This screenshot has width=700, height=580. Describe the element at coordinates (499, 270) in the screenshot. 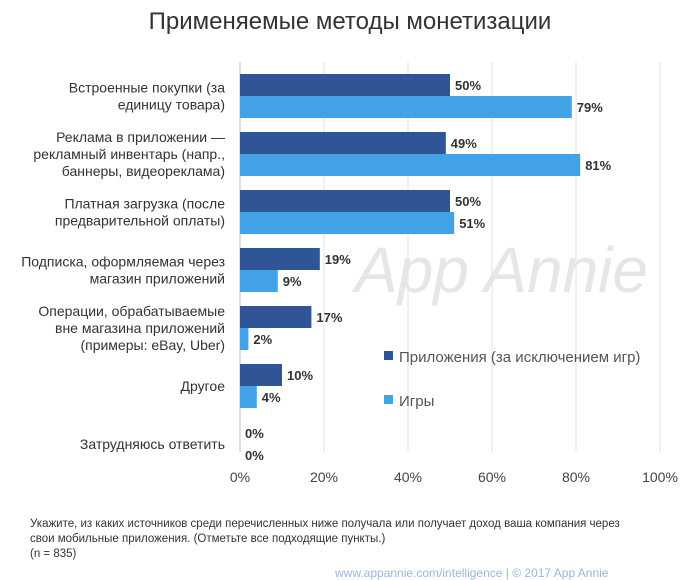

I see `watermark-text: App Annie` at that location.